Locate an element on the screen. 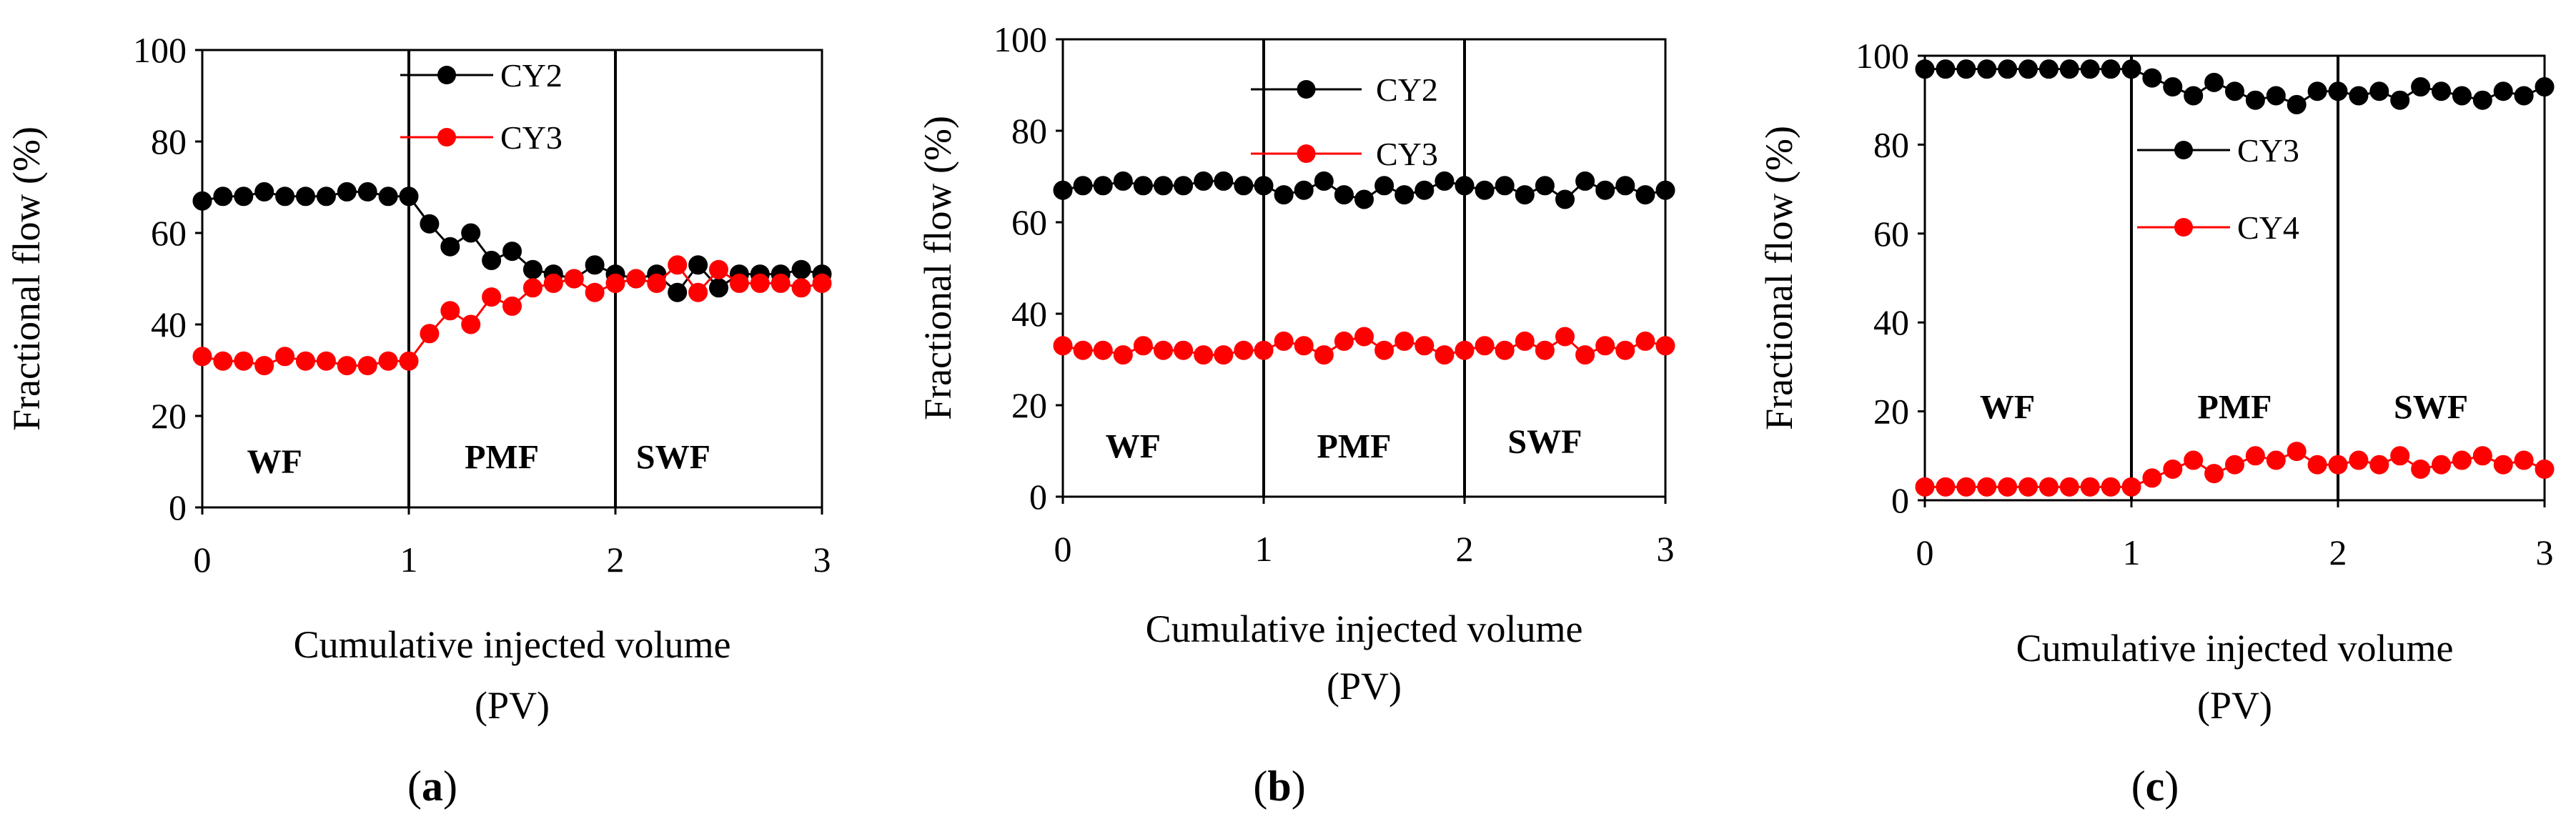  stage-label: PMF is located at coordinates (2235, 407).